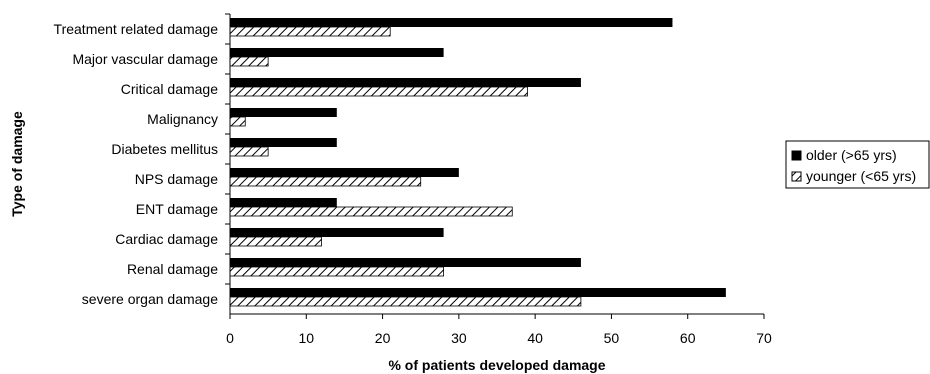  I want to click on category-label: Major vascular damage, so click(145, 59).